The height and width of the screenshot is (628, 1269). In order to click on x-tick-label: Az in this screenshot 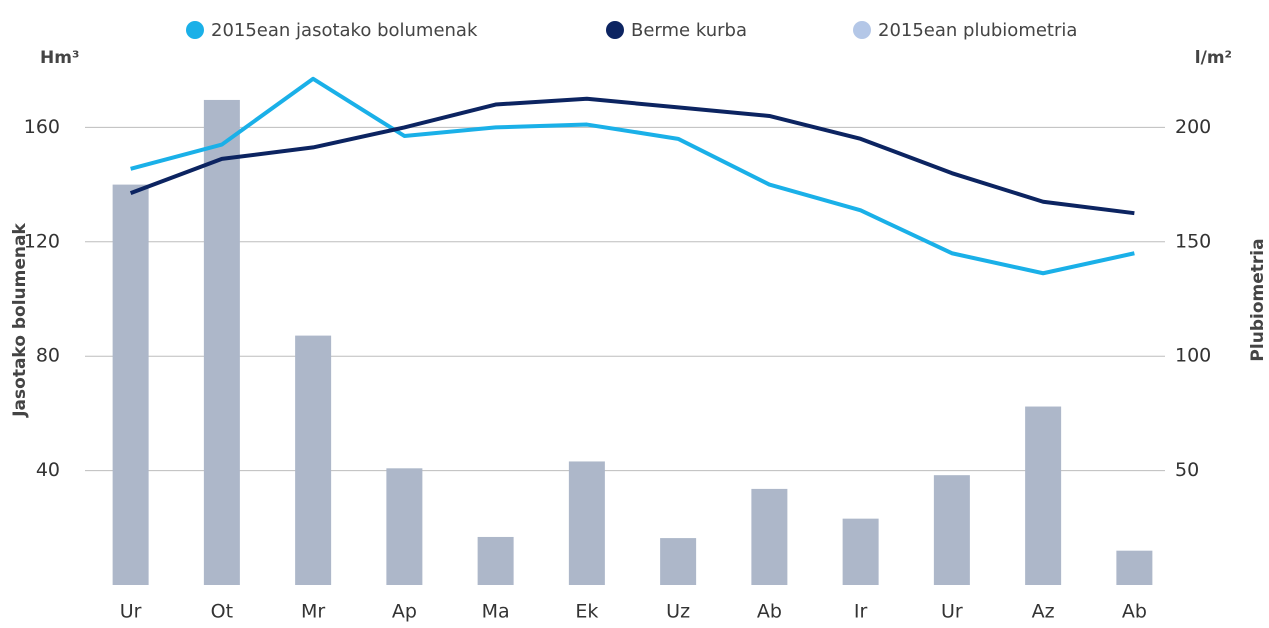, I will do `click(1043, 612)`.